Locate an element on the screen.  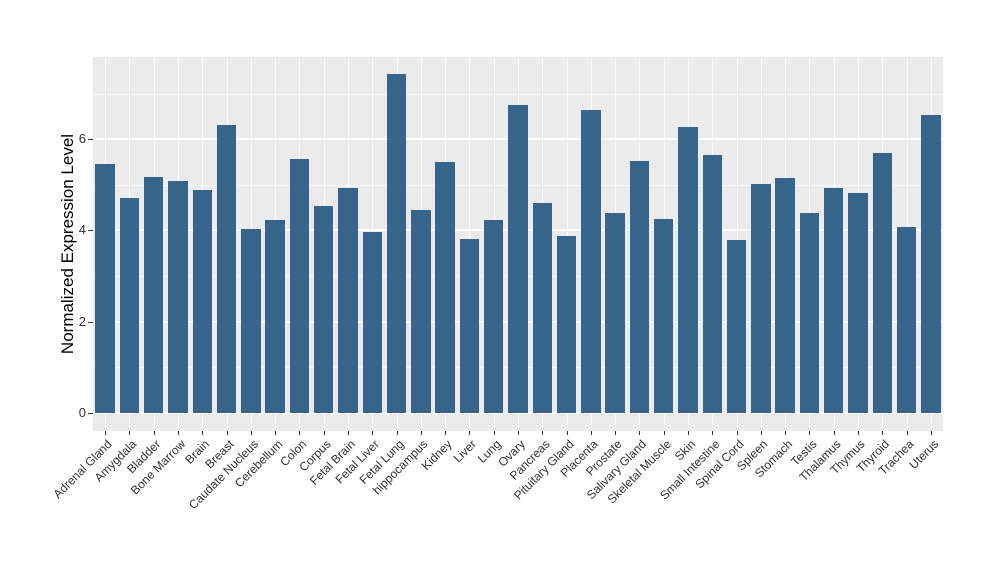
bar-testis is located at coordinates (809, 312).